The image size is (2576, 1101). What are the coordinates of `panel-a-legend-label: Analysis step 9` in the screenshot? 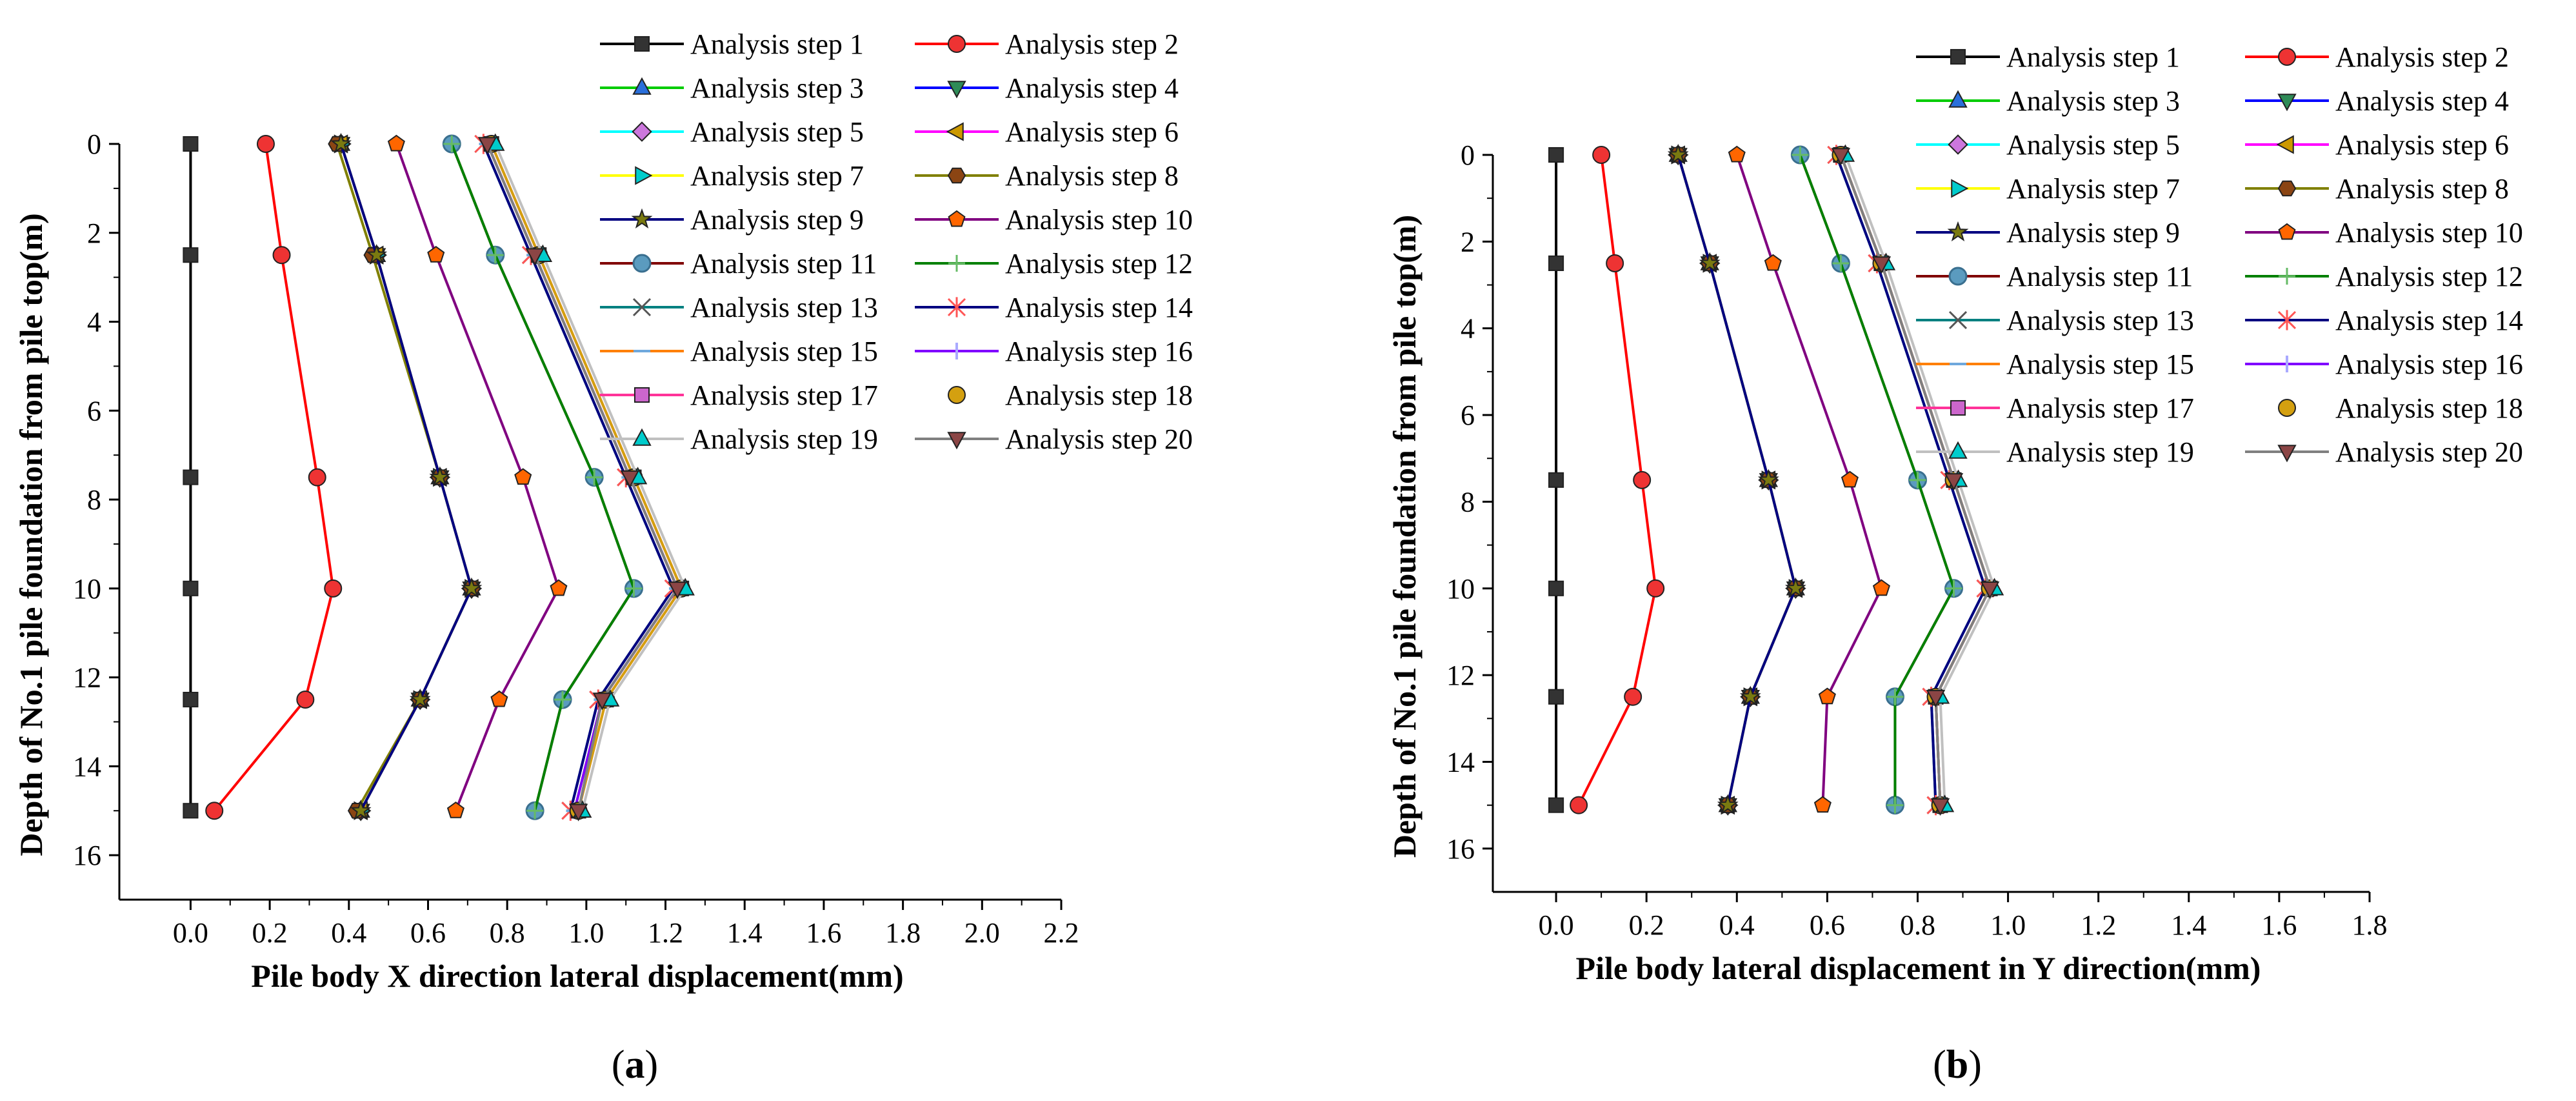 It's located at (777, 220).